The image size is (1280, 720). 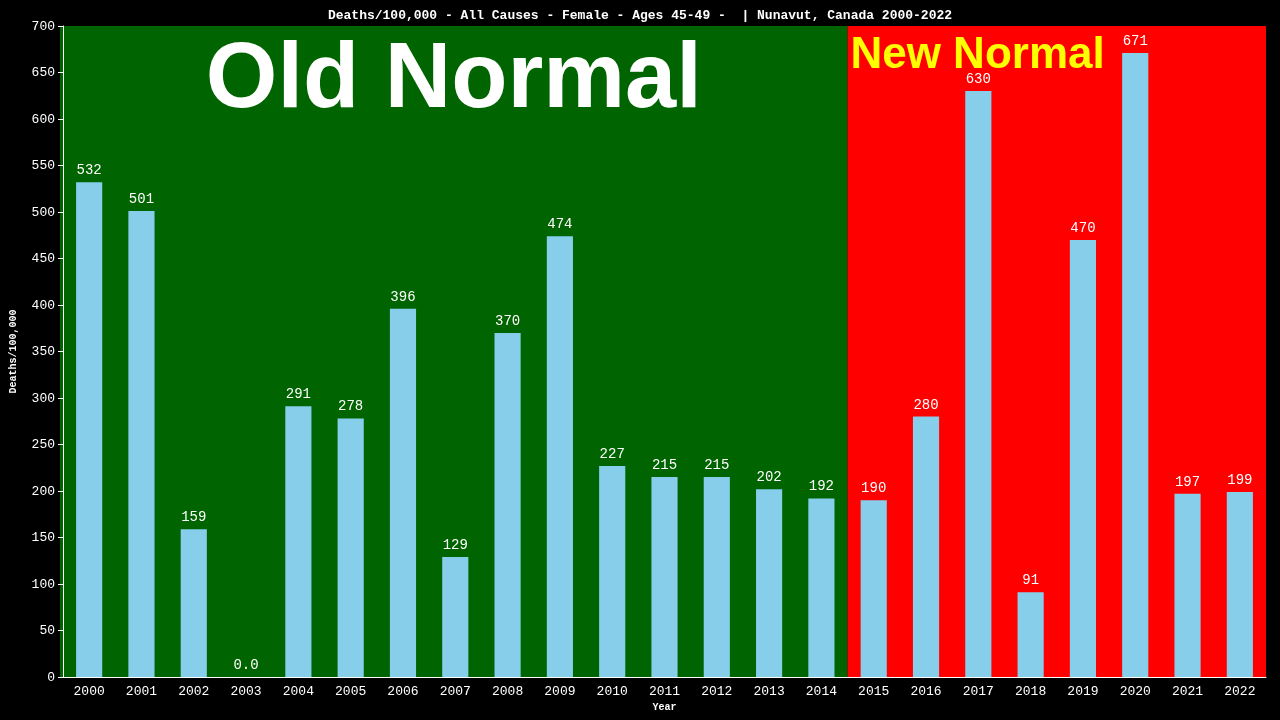 I want to click on data-label: 278, so click(x=351, y=406).